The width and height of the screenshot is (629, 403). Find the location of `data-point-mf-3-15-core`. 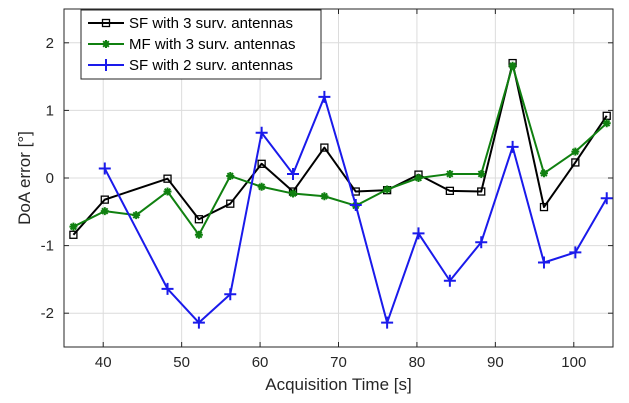

data-point-mf-3-15-core is located at coordinates (543, 173).